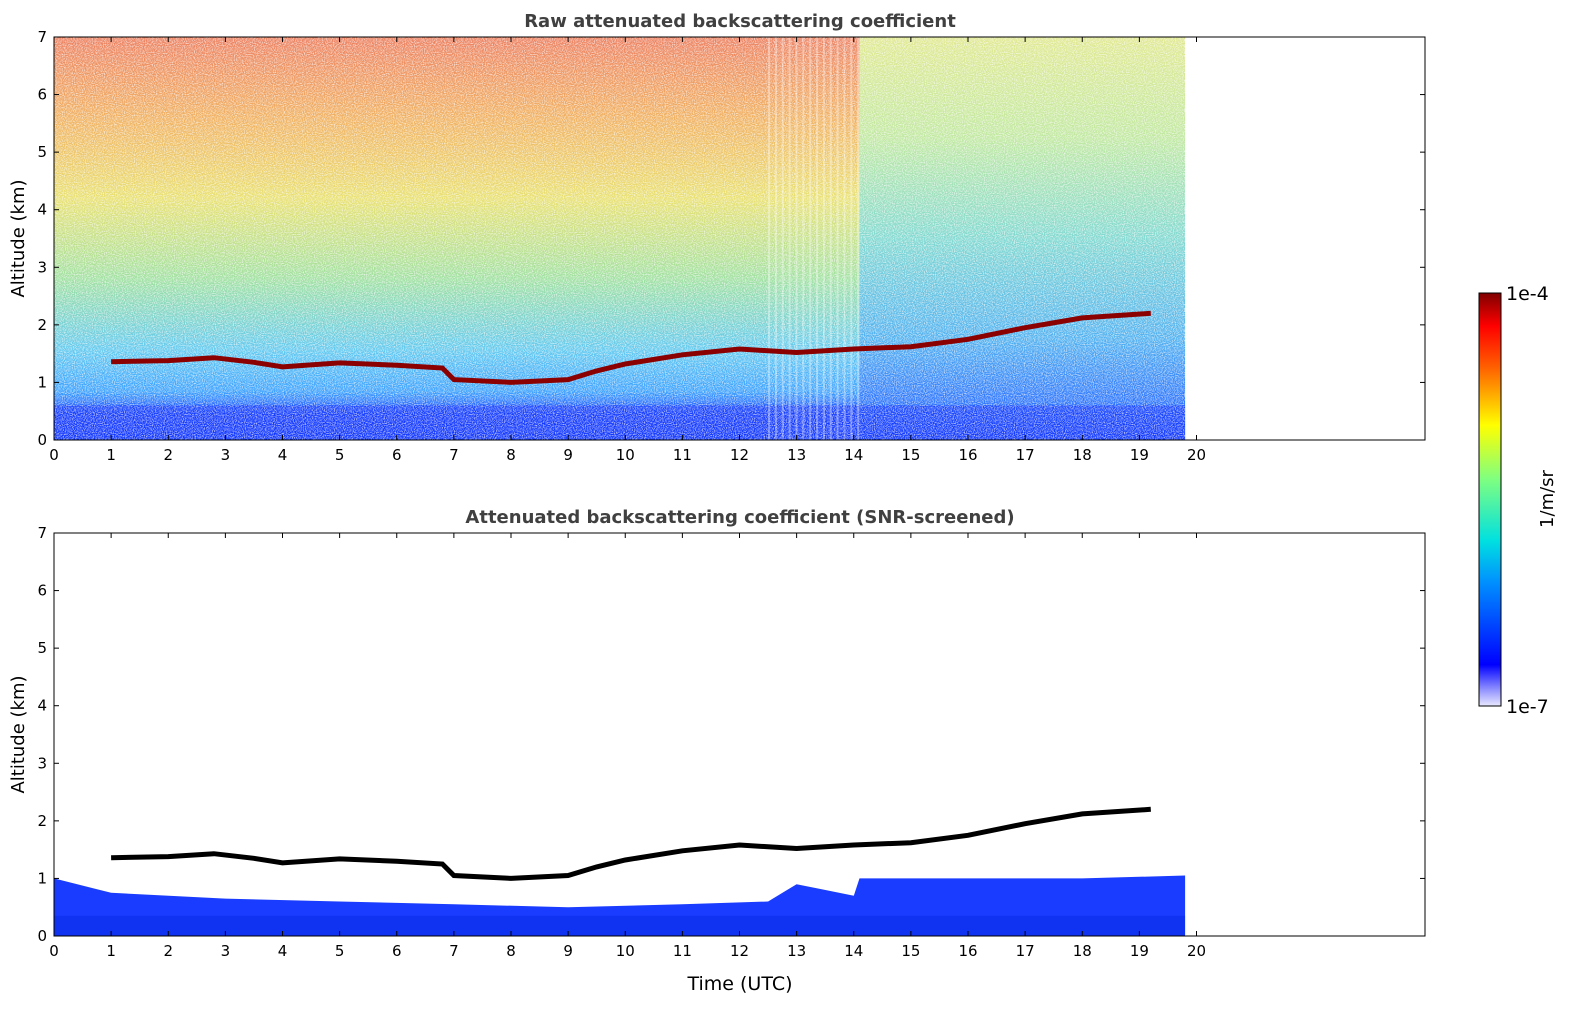 The image size is (1595, 1024). What do you see at coordinates (620, 905) in the screenshot?
I see `backscatter-image-screened` at bounding box center [620, 905].